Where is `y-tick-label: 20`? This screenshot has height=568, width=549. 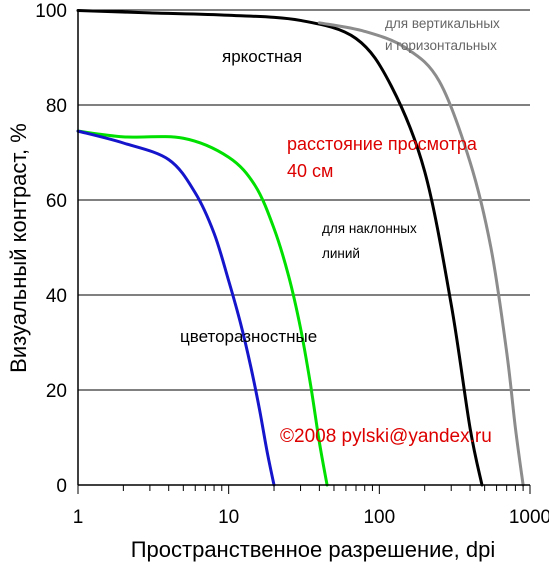 y-tick-label: 20 is located at coordinates (56, 391).